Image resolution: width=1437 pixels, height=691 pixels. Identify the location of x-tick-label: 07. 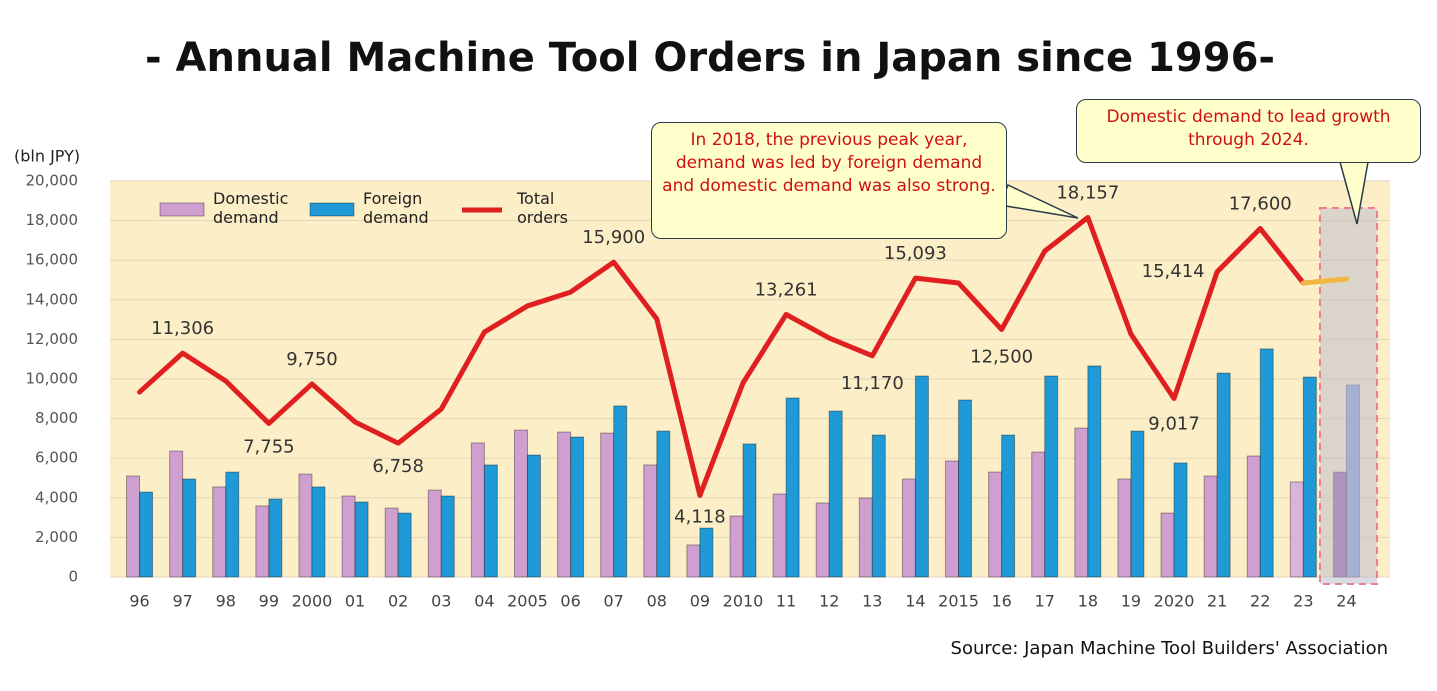
(614, 601).